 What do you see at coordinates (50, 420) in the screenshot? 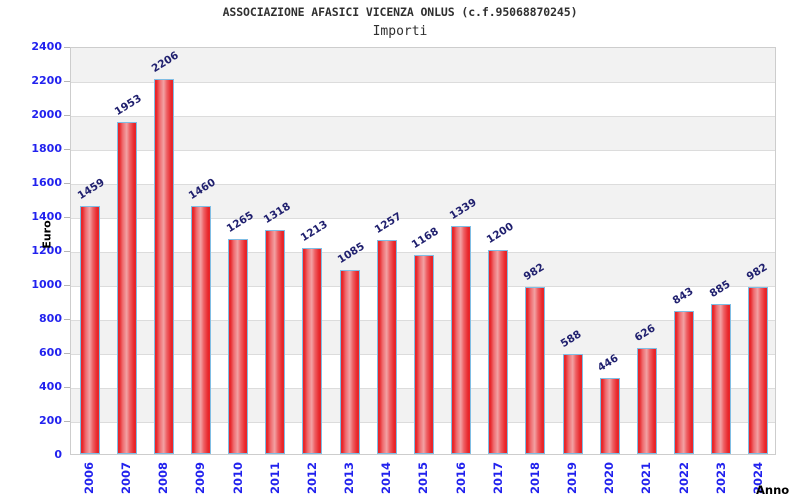
I see `y-tick-label: 200` at bounding box center [50, 420].